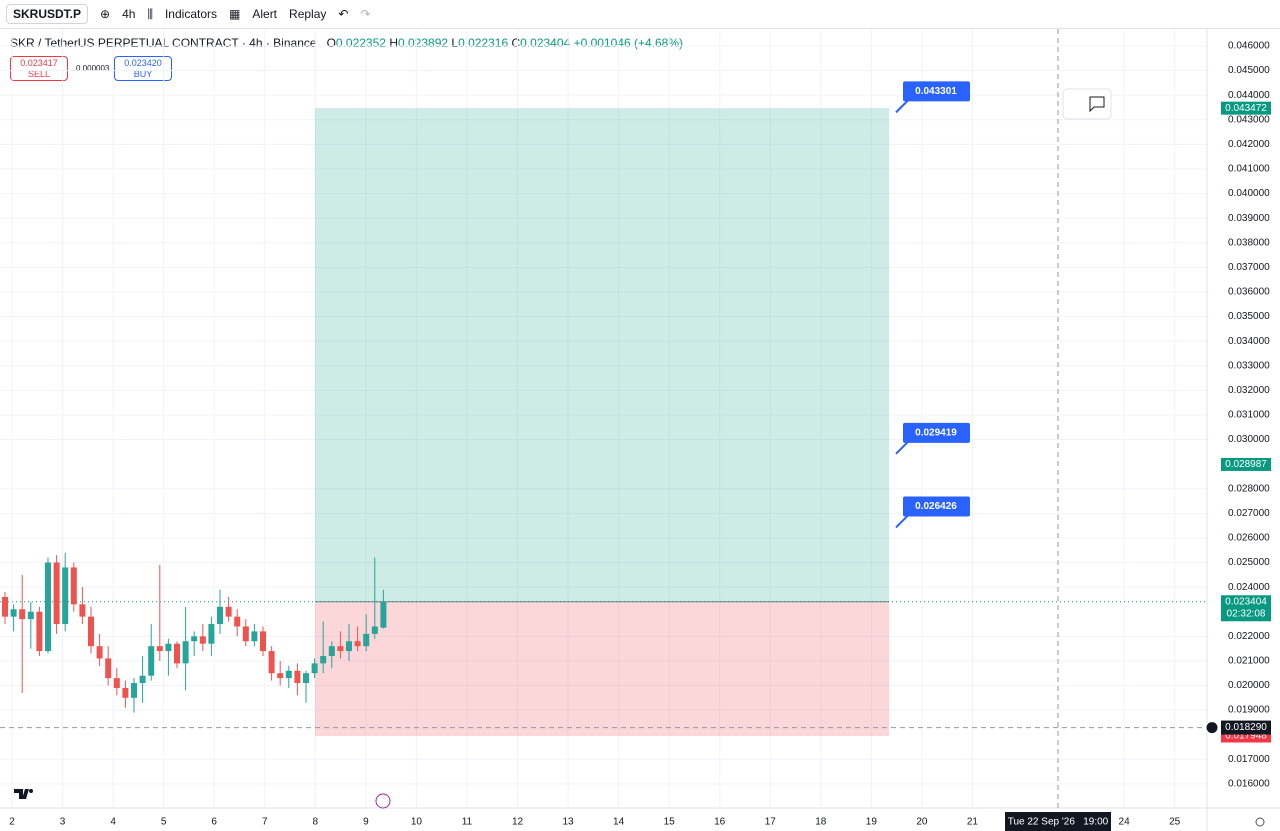 The height and width of the screenshot is (831, 1280). I want to click on callout-label: 0.043301, so click(936, 91).